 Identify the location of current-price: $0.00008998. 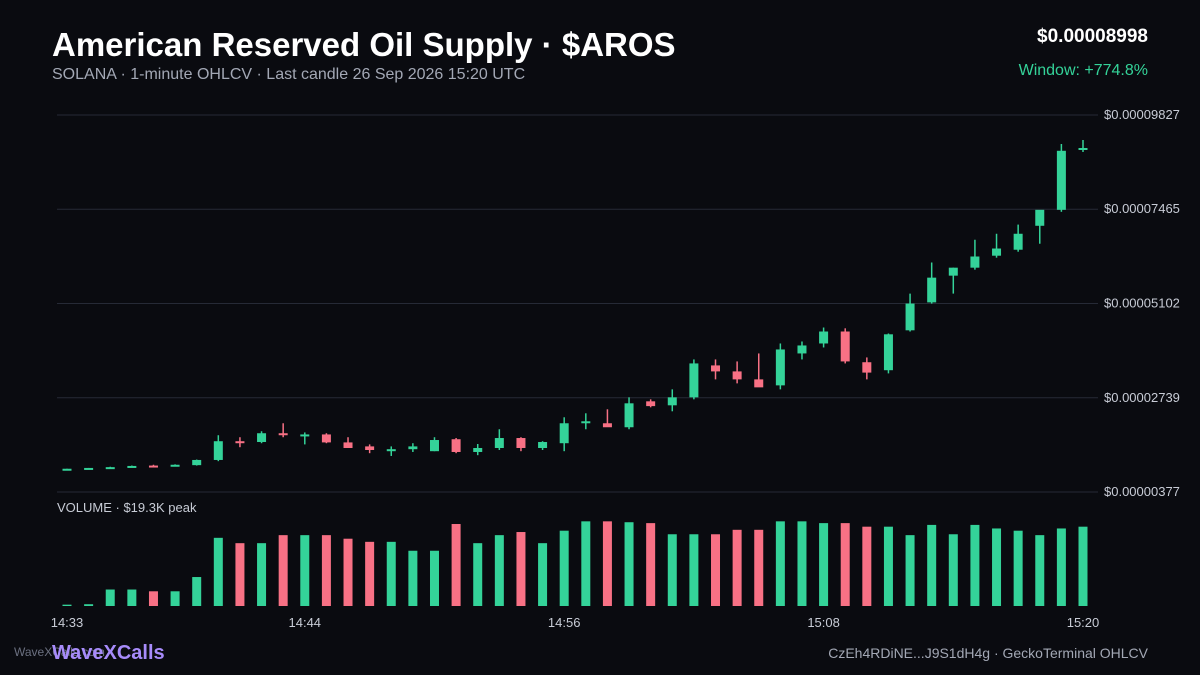
(1092, 36).